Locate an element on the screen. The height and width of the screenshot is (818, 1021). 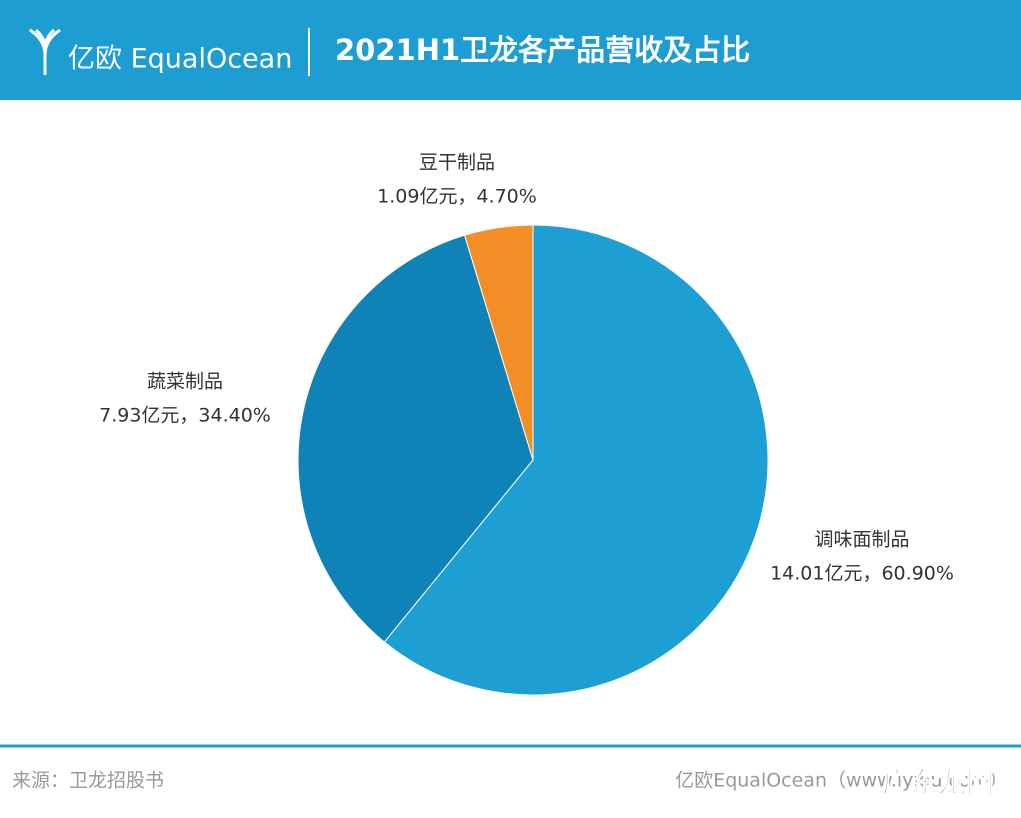
value-label: 14.01亿元，60.90% is located at coordinates (862, 574).